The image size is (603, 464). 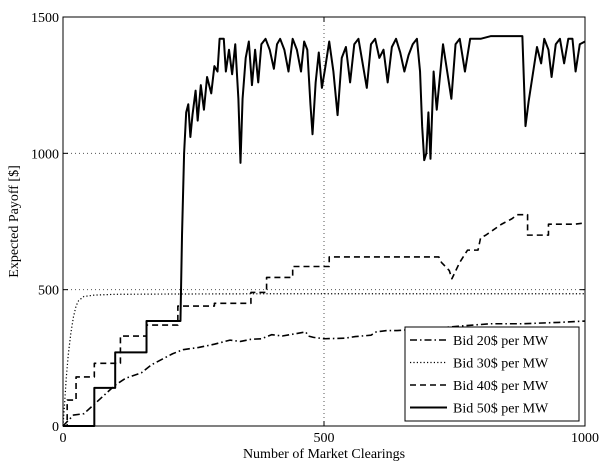 I want to click on legend-item: Bid 50$ per MW, so click(x=479, y=409).